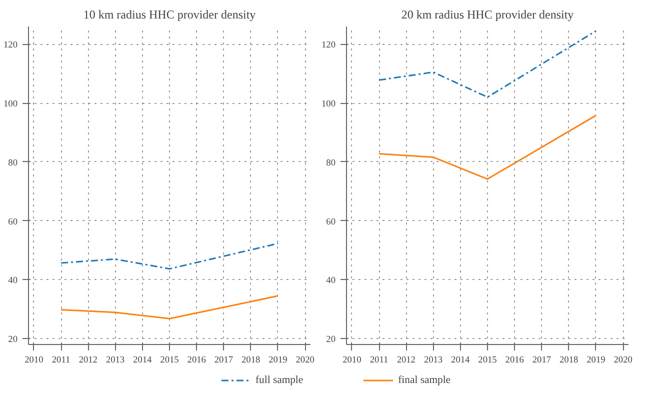  Describe the element at coordinates (279, 380) in the screenshot. I see `legend-label: full sample` at that location.